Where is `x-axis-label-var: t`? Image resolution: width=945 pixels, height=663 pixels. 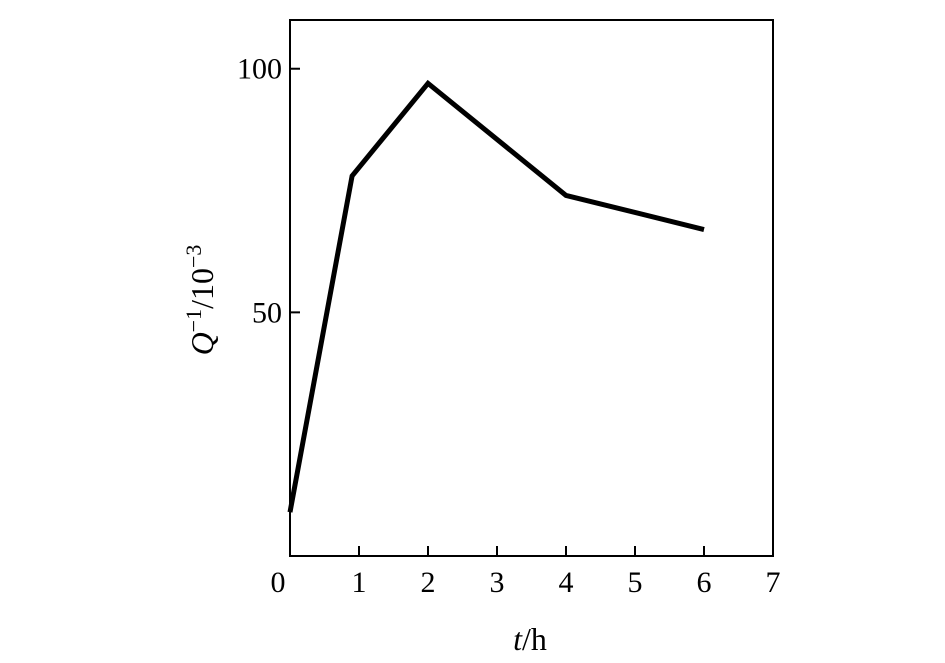 x-axis-label-var: t is located at coordinates (518, 639).